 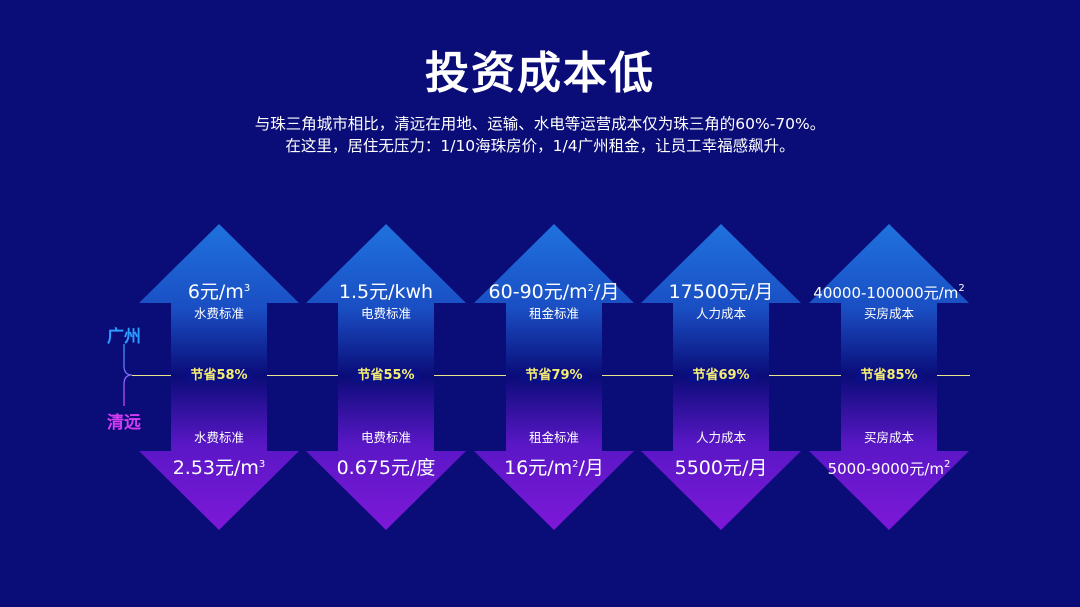 I want to click on saving-percentage: 节省69%, so click(x=721, y=376).